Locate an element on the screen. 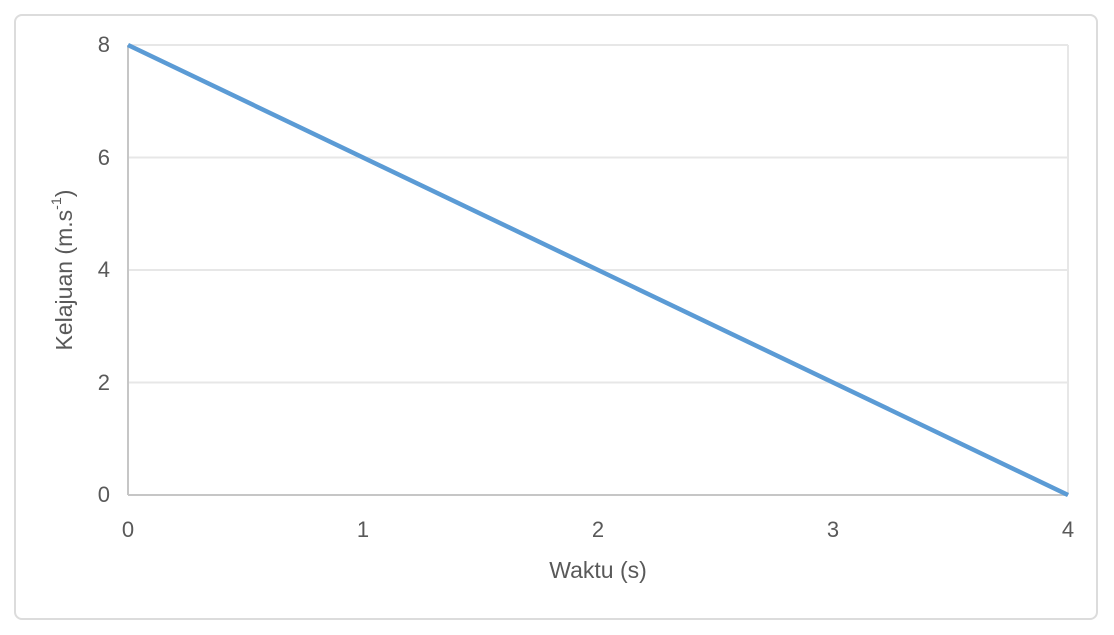 The image size is (1114, 635). x-tick-label: 3 is located at coordinates (833, 529).